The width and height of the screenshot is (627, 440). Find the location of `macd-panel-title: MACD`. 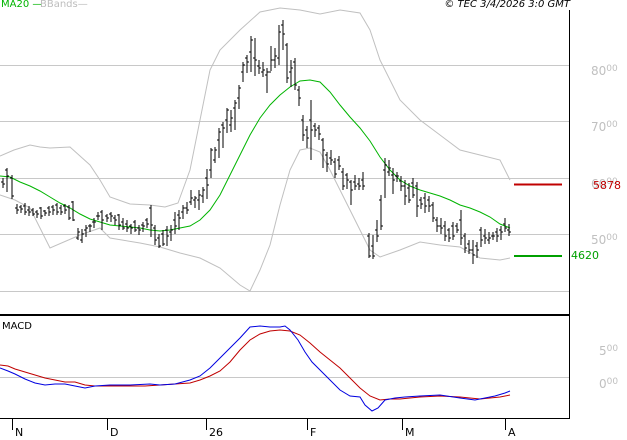

macd-panel-title: MACD is located at coordinates (17, 326).